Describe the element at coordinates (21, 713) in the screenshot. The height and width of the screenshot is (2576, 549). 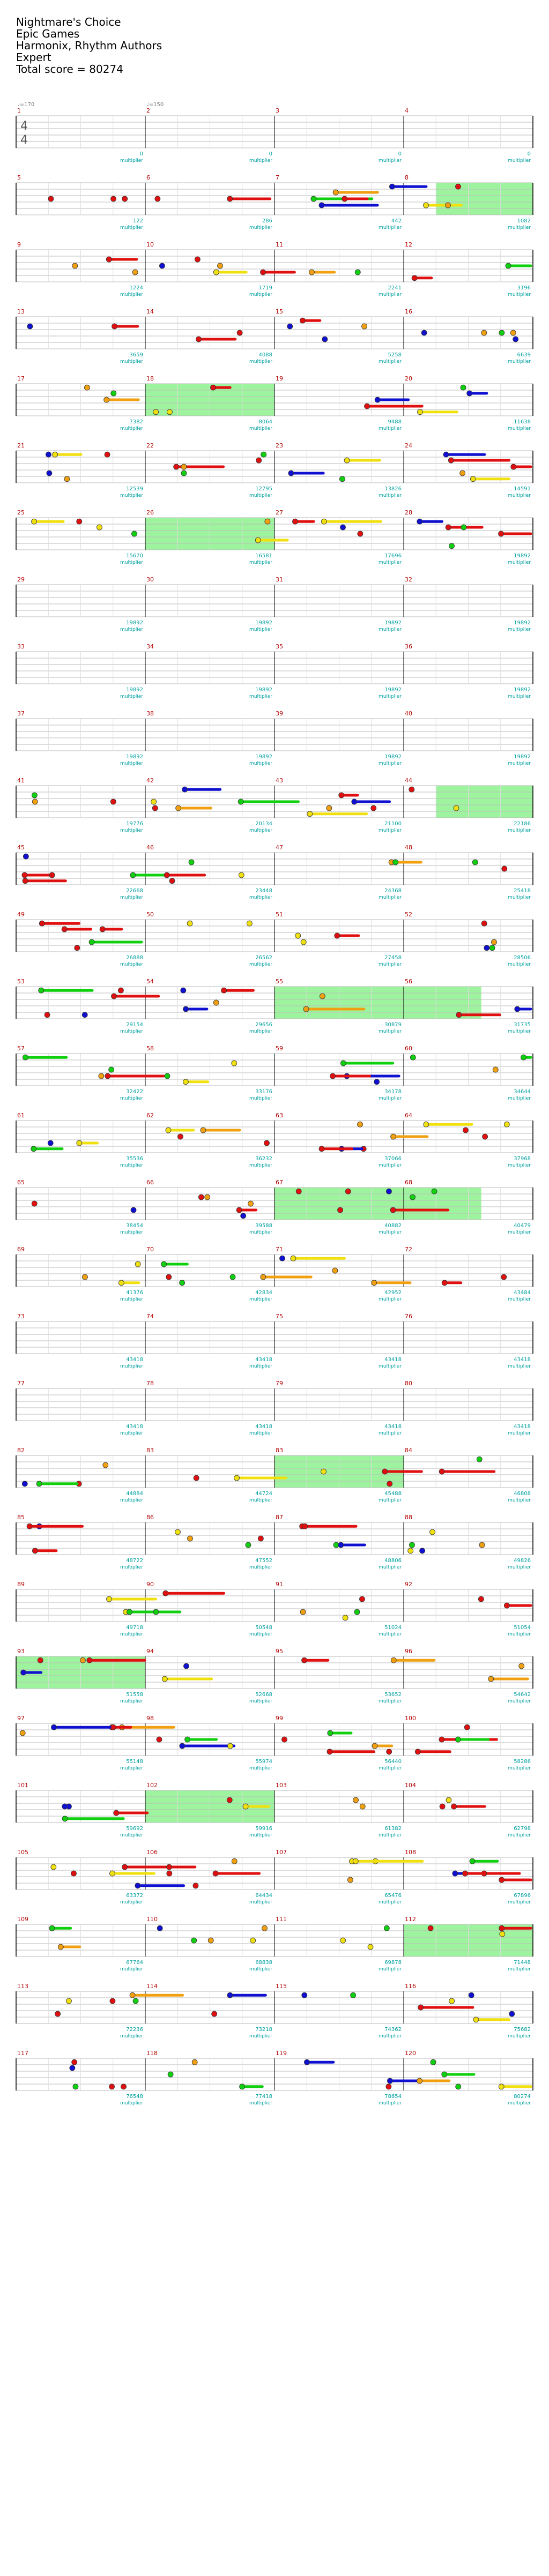
I see `measure-number: 37` at that location.